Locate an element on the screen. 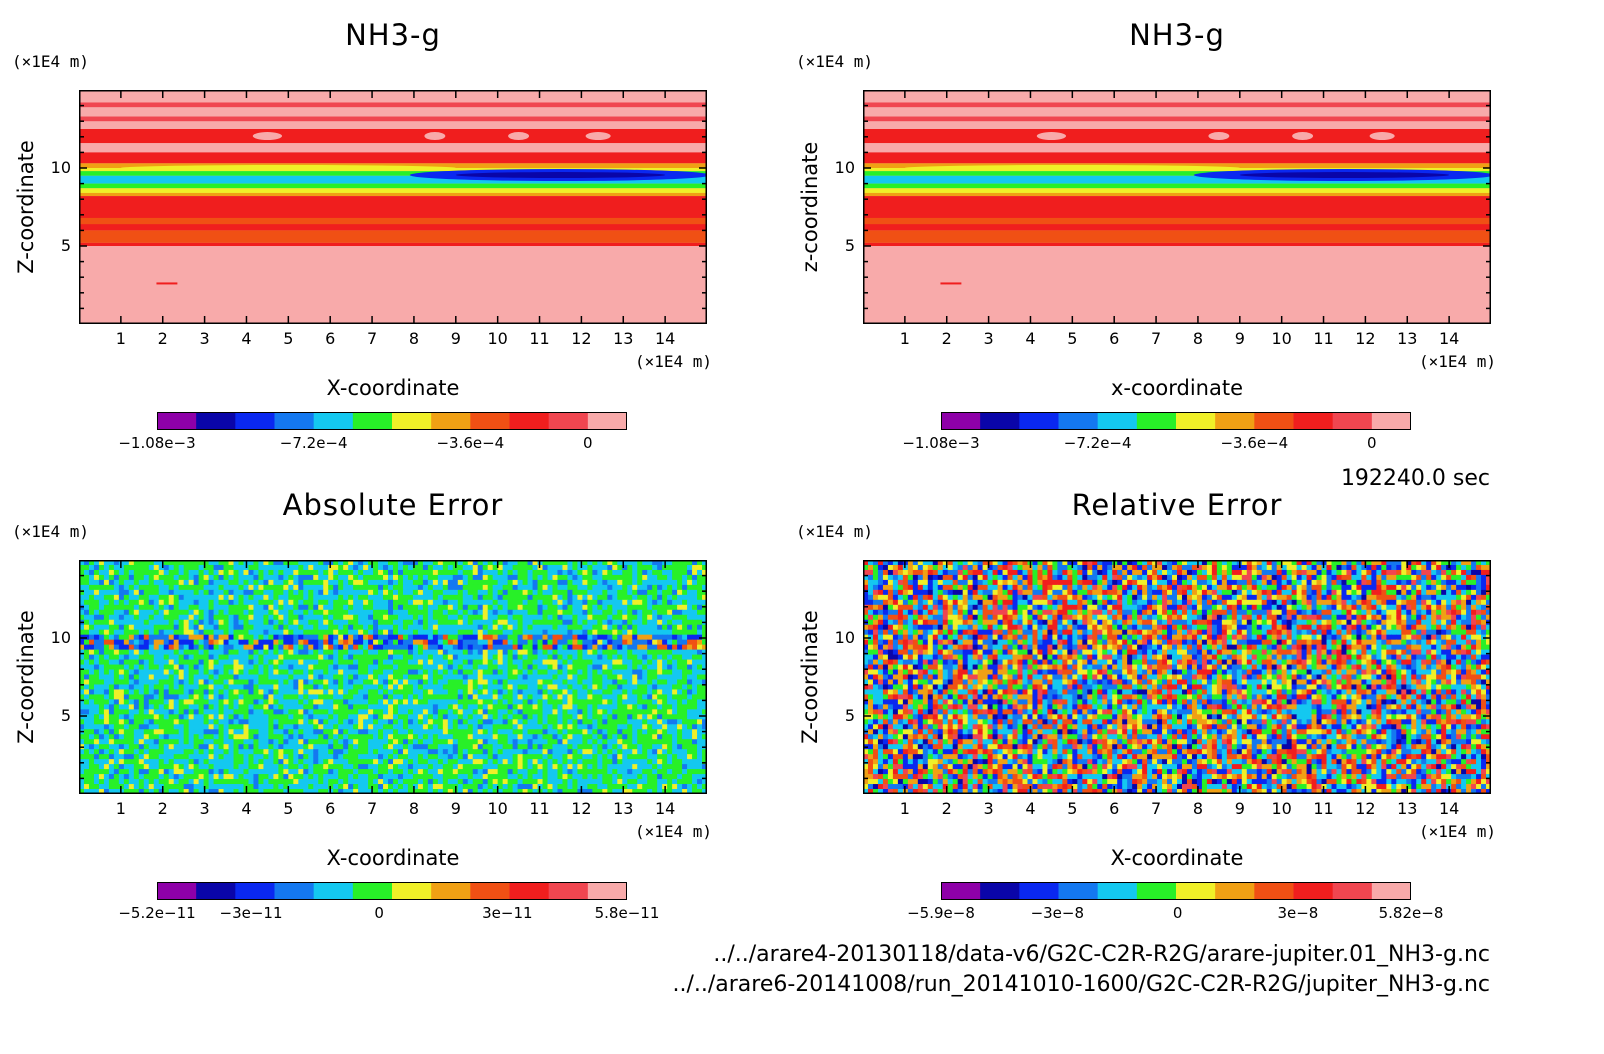  colorbar-swatch is located at coordinates (372, 421).